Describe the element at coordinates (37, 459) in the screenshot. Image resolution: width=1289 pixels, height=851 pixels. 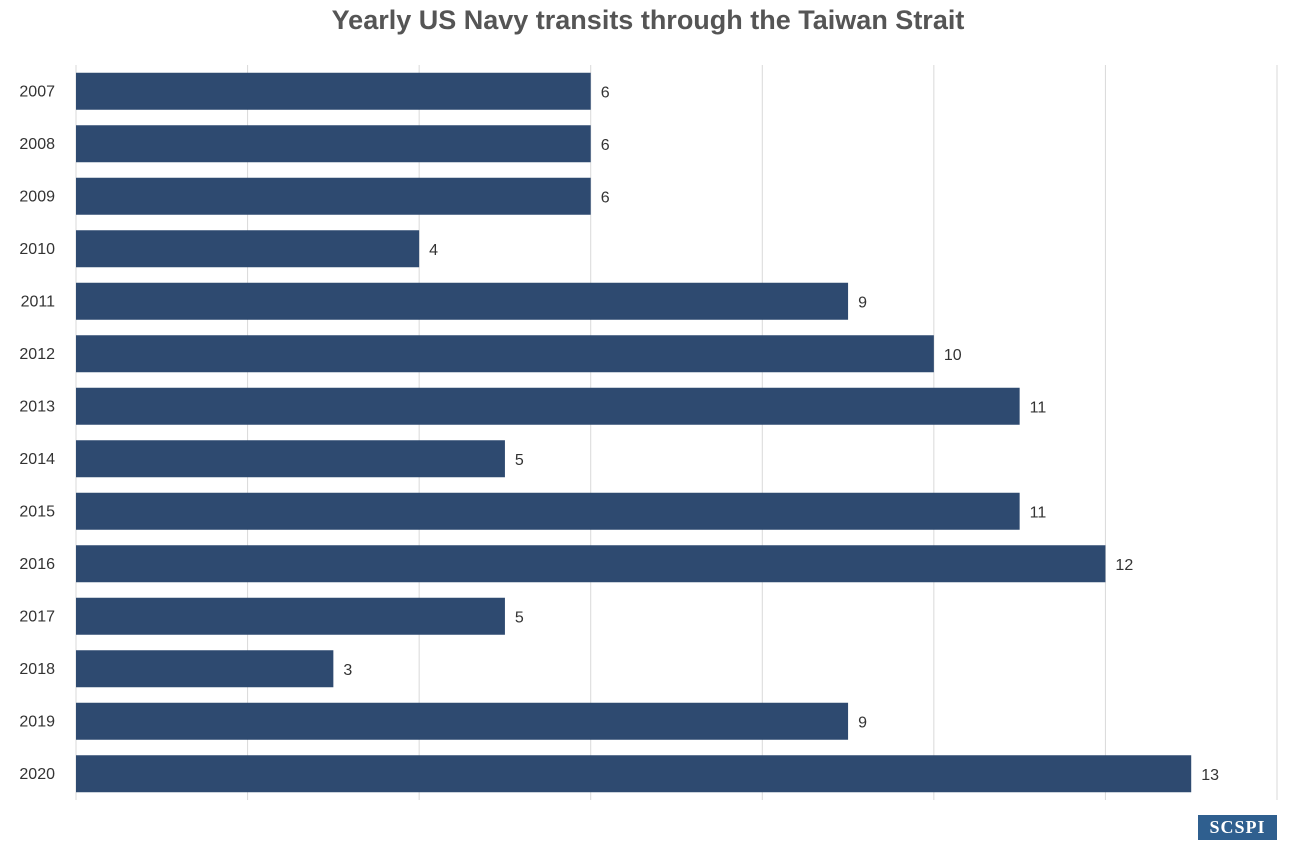
I see `y-tick-label: 2014` at that location.